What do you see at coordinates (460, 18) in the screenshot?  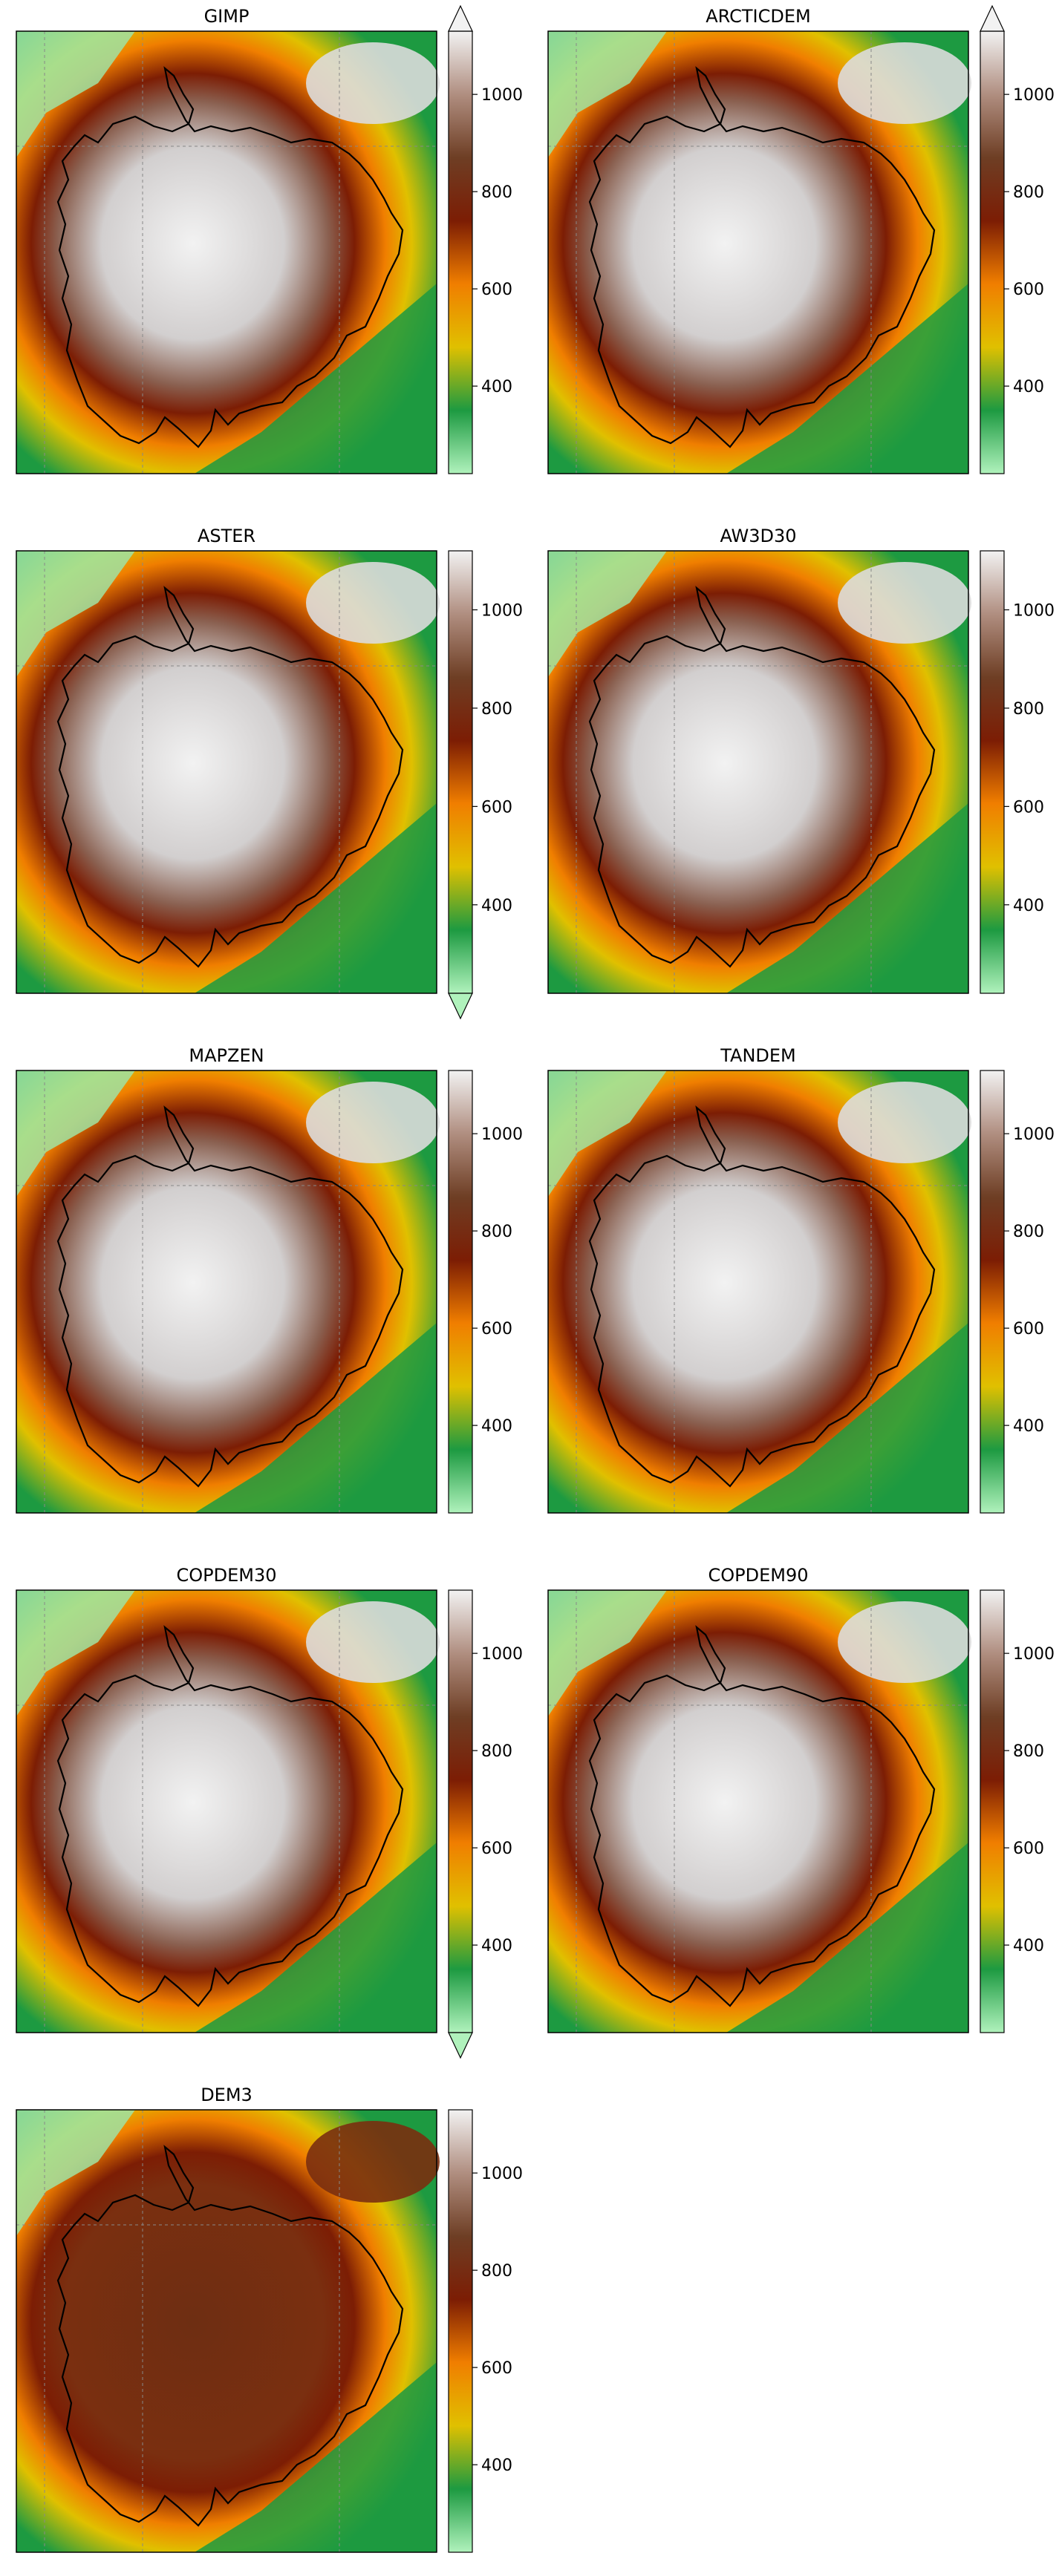 I see `colorbar-extend-max` at bounding box center [460, 18].